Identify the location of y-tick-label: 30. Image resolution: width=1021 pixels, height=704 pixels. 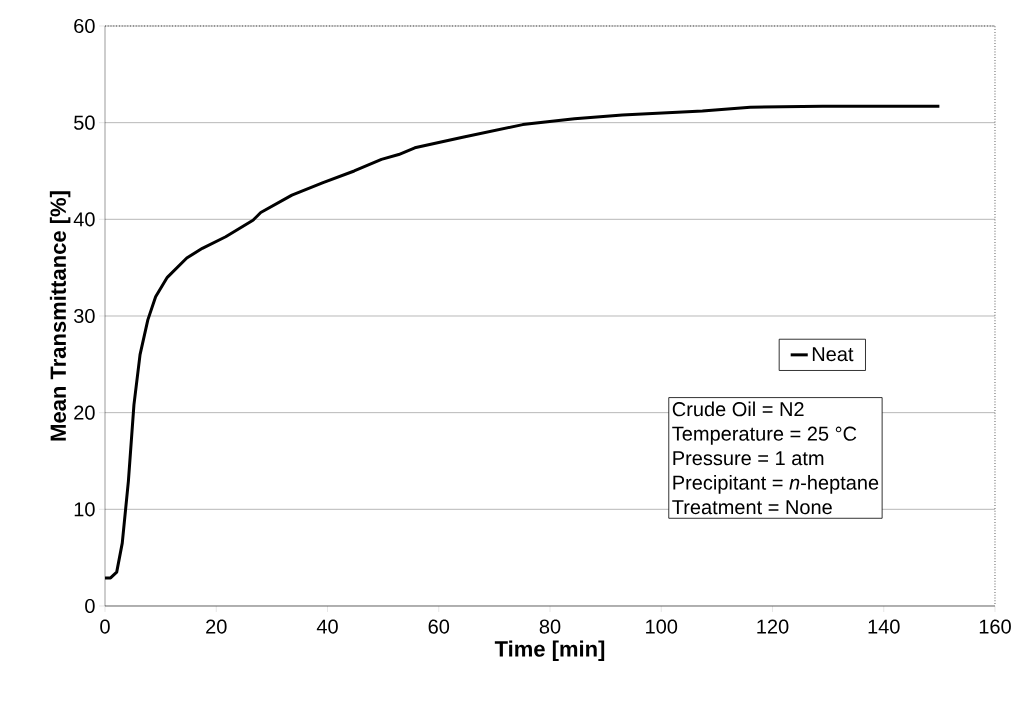
(84, 316).